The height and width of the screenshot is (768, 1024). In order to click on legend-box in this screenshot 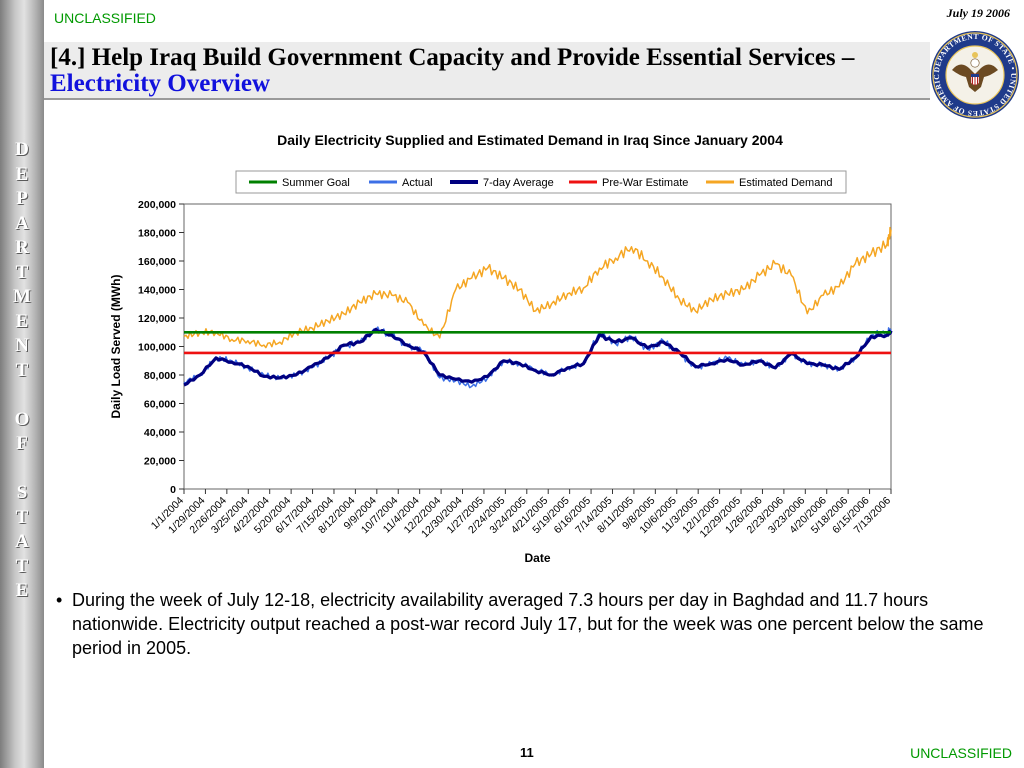, I will do `click(541, 182)`.